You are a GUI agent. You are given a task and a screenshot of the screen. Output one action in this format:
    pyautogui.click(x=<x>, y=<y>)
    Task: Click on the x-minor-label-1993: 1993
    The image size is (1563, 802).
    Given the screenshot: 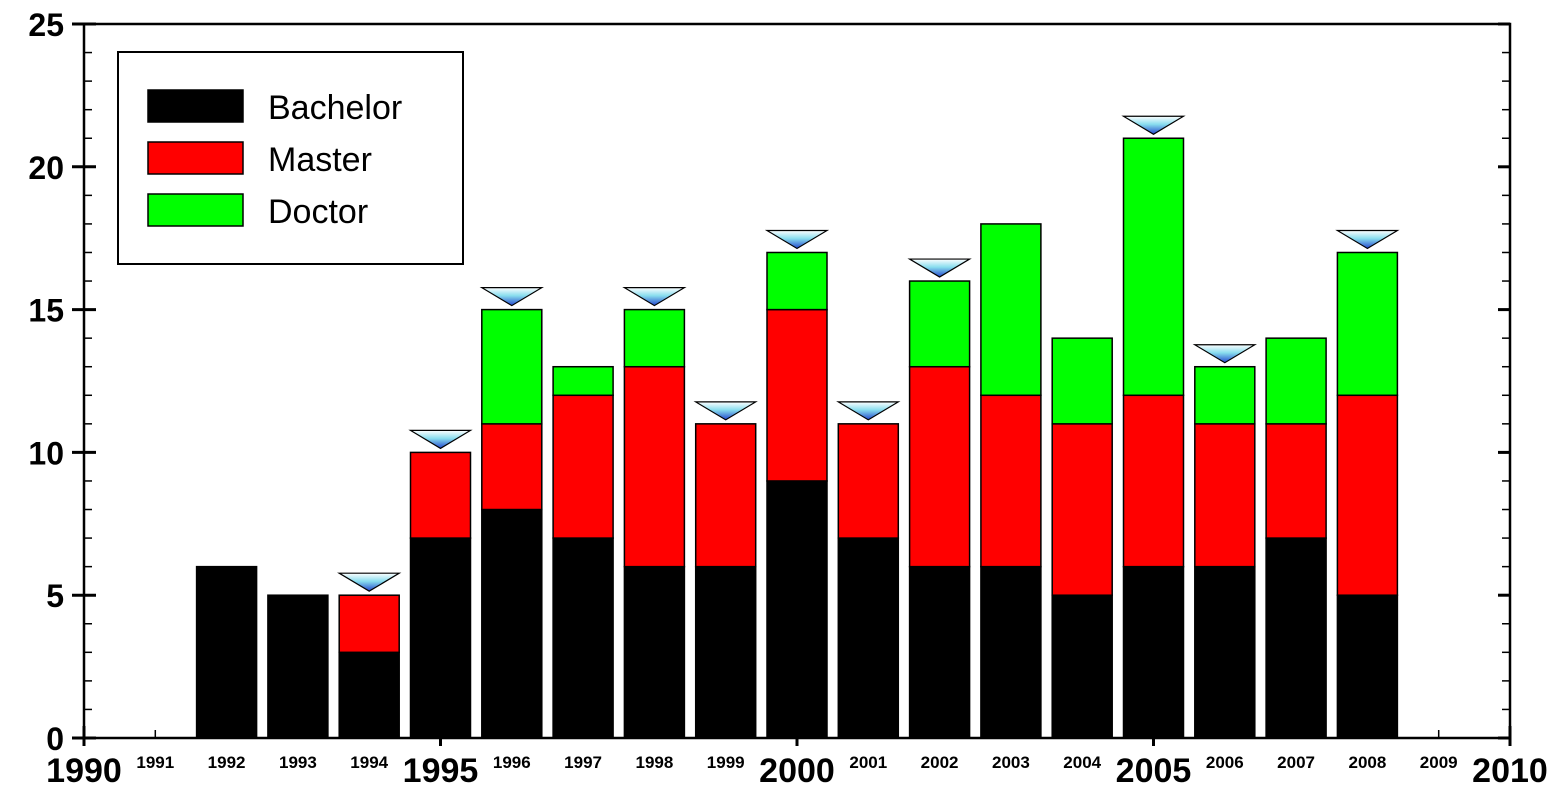 What is the action you would take?
    pyautogui.click(x=298, y=762)
    